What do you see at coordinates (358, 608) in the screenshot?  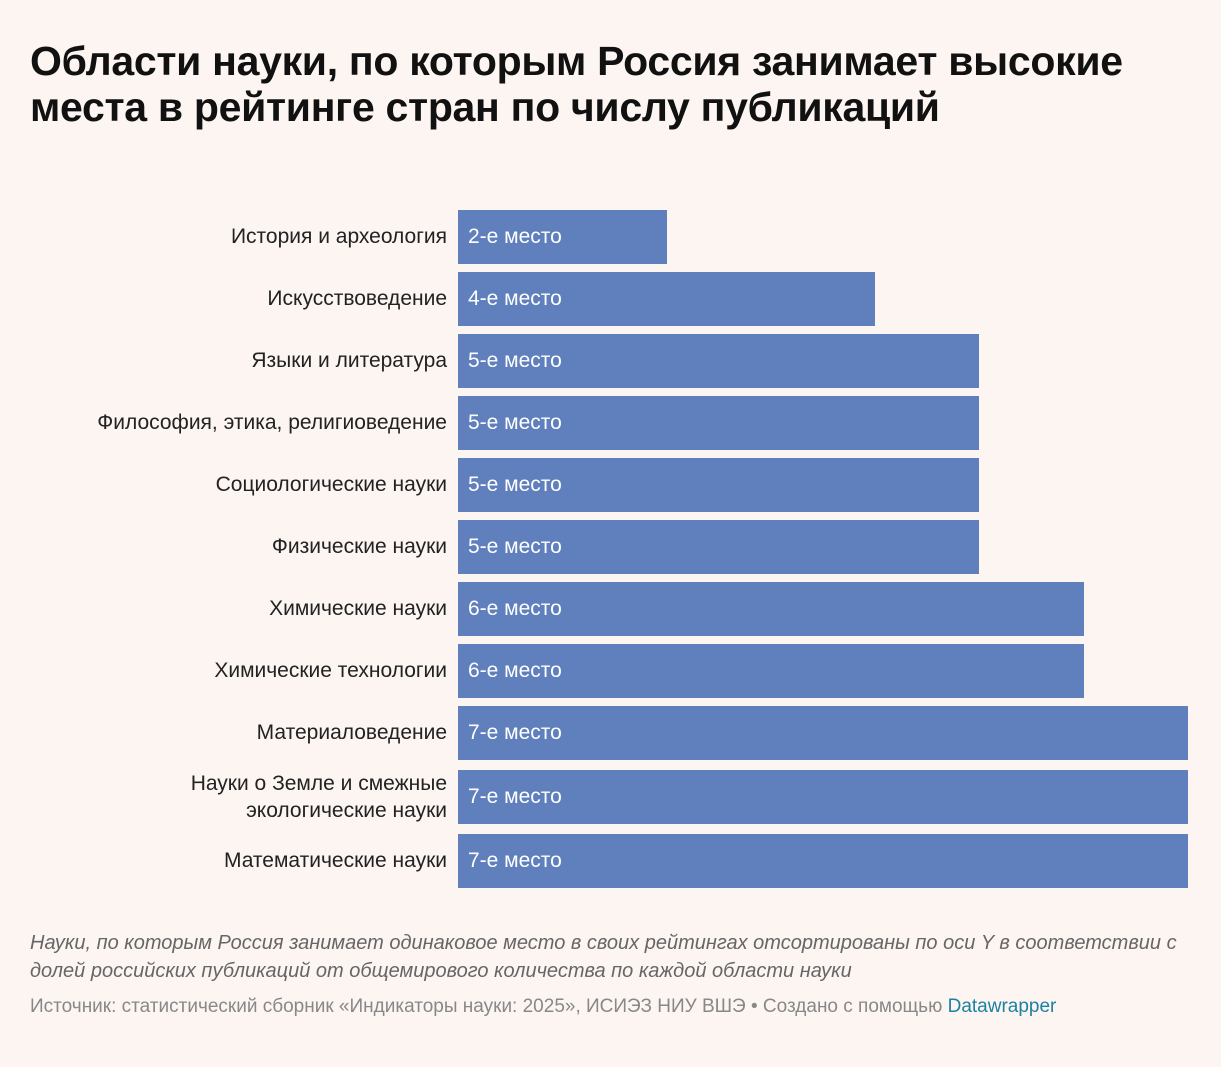 I see `category-label: Химические науки` at bounding box center [358, 608].